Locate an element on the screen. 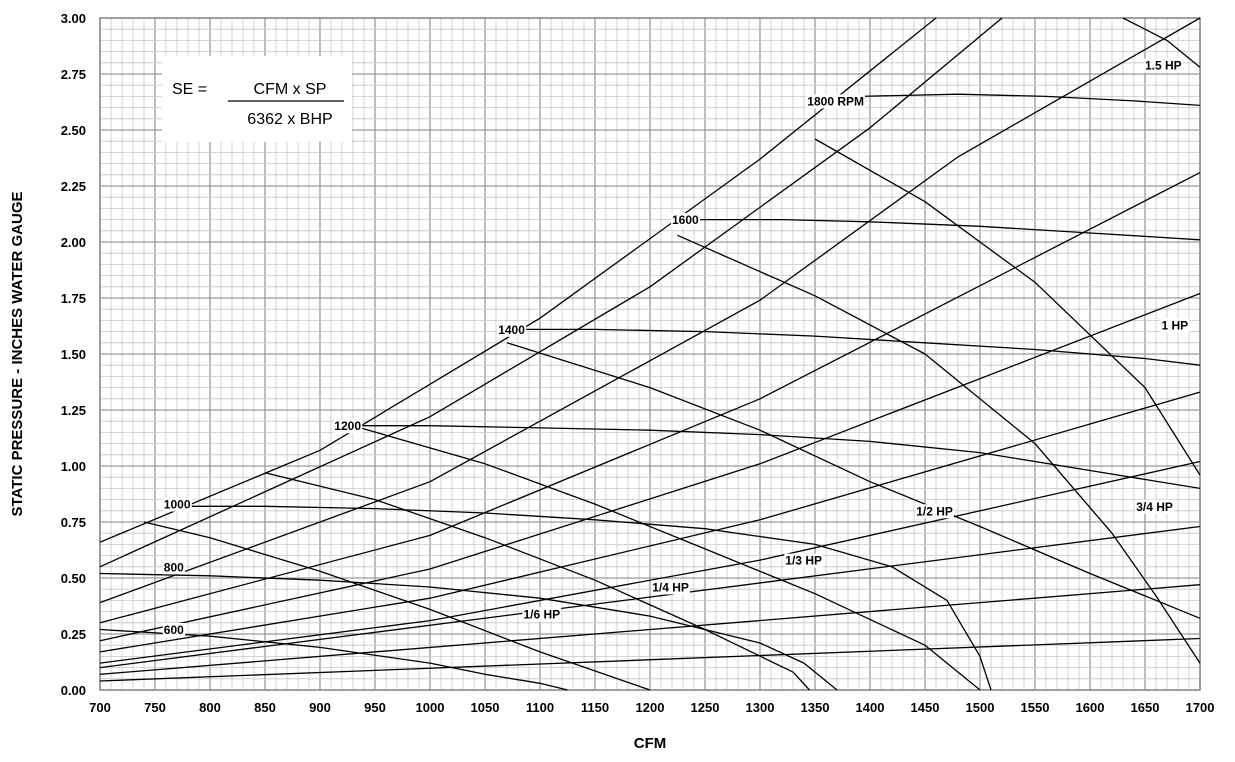 The height and width of the screenshot is (762, 1235). x-tick-label: 800 is located at coordinates (210, 707).